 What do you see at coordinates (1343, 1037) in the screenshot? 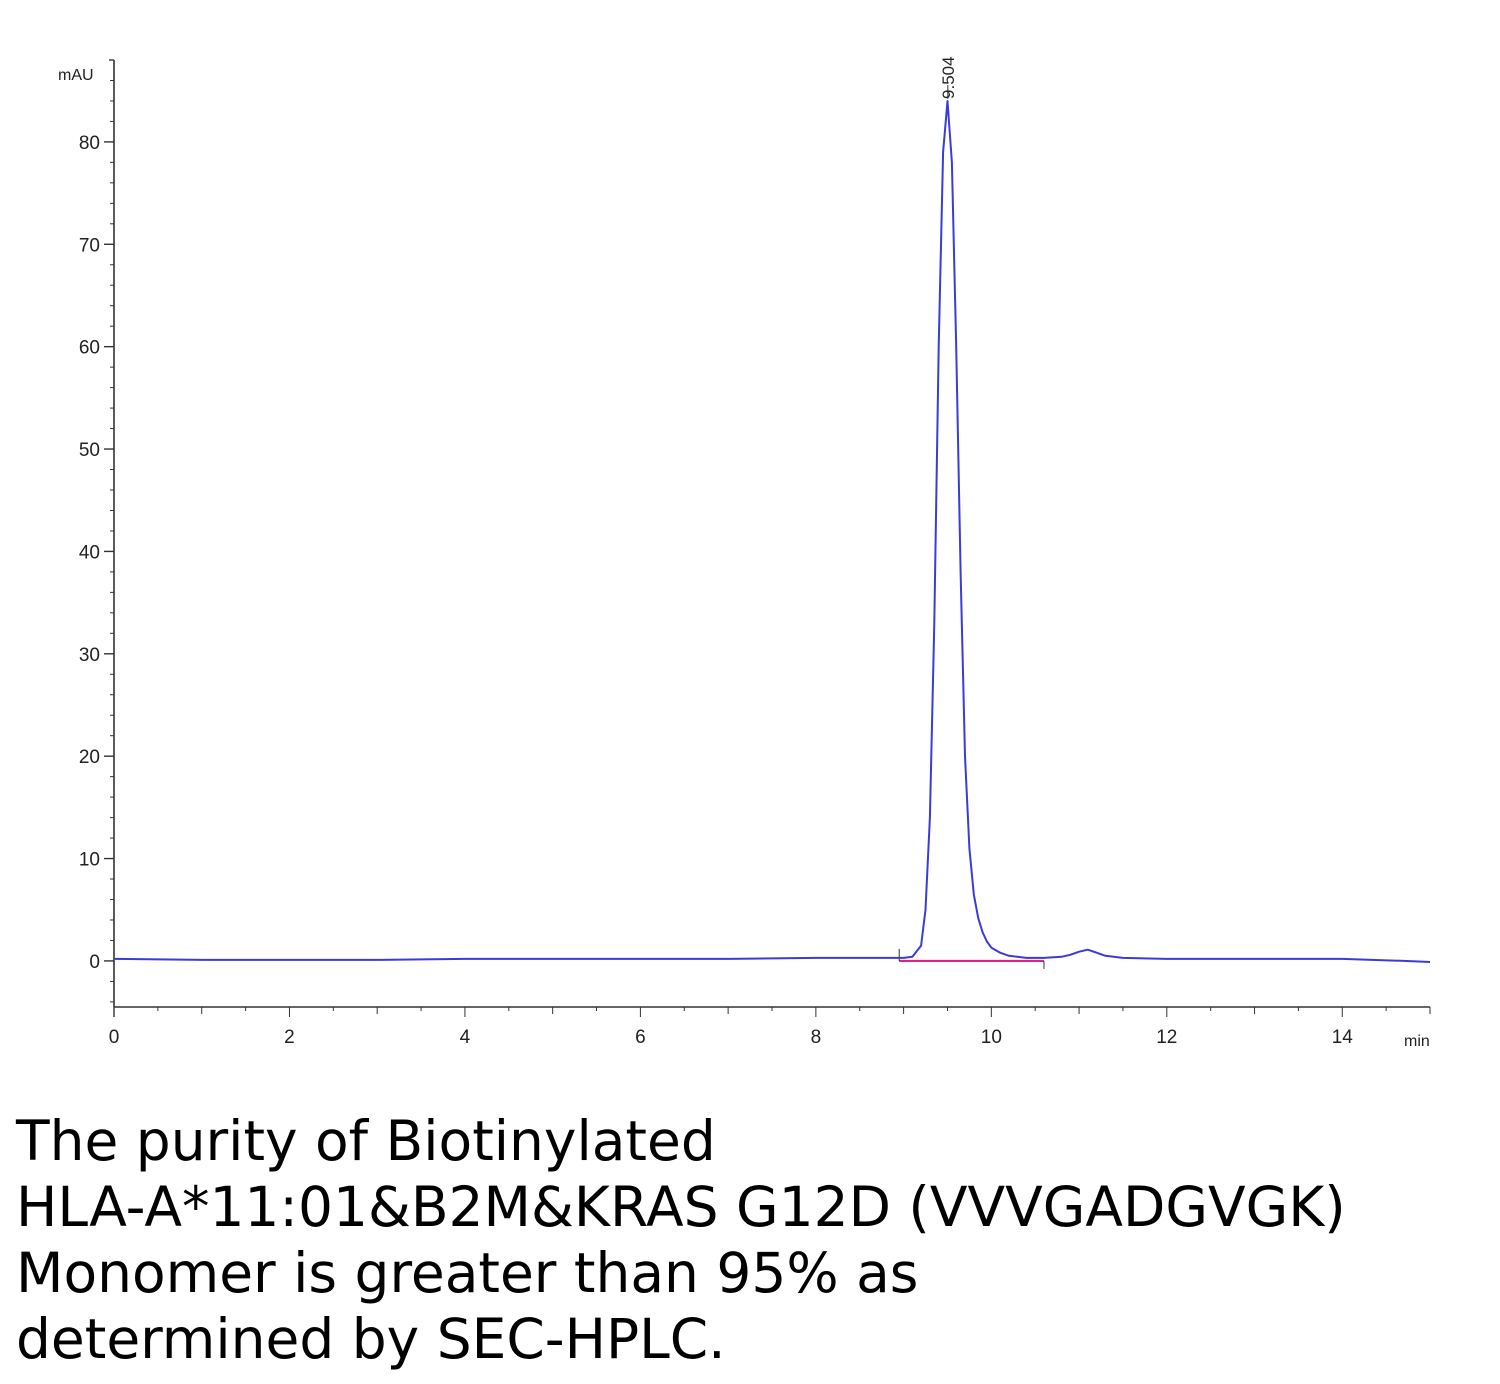
I see `x-tick-label: 14` at bounding box center [1343, 1037].